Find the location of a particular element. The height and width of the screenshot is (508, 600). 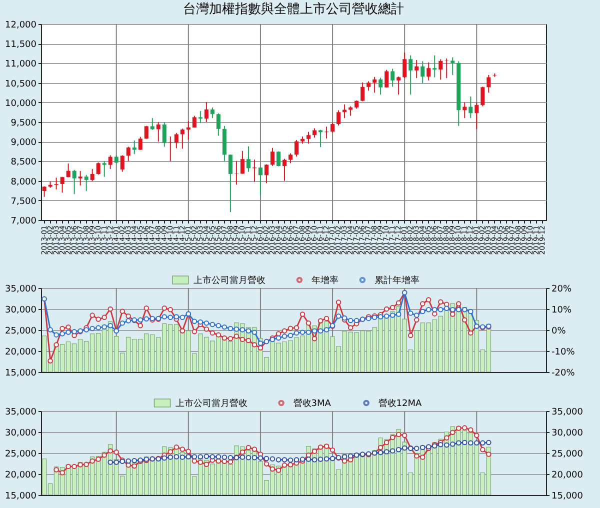

y-tick-label: 10,000 is located at coordinates (21, 103).